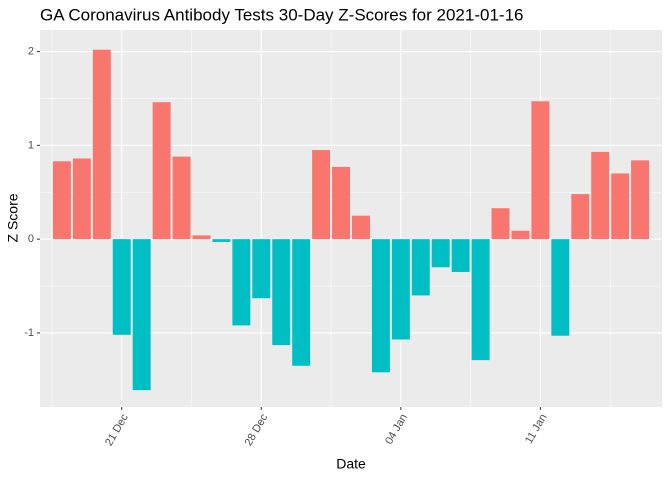  What do you see at coordinates (31, 239) in the screenshot?
I see `y-tick-label: 0` at bounding box center [31, 239].